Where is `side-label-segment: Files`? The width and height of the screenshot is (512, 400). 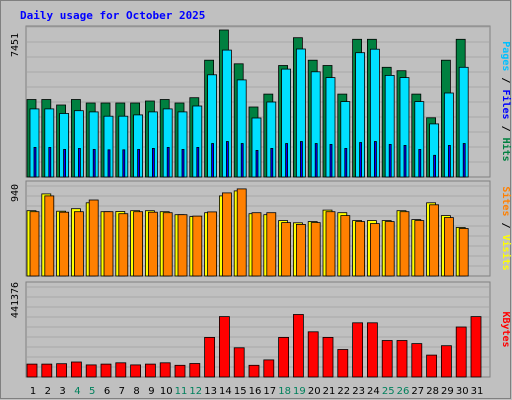
side-label-segment: Files is located at coordinates (506, 104).